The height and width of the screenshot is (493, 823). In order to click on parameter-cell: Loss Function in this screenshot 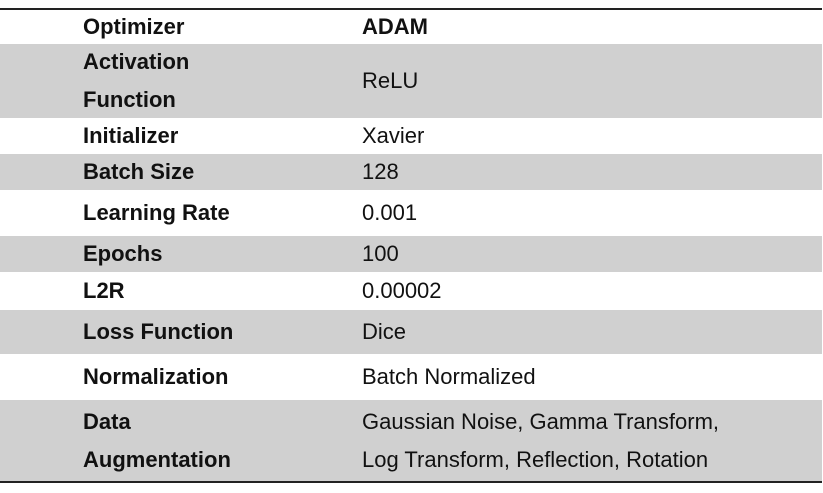, I will do `click(158, 332)`.